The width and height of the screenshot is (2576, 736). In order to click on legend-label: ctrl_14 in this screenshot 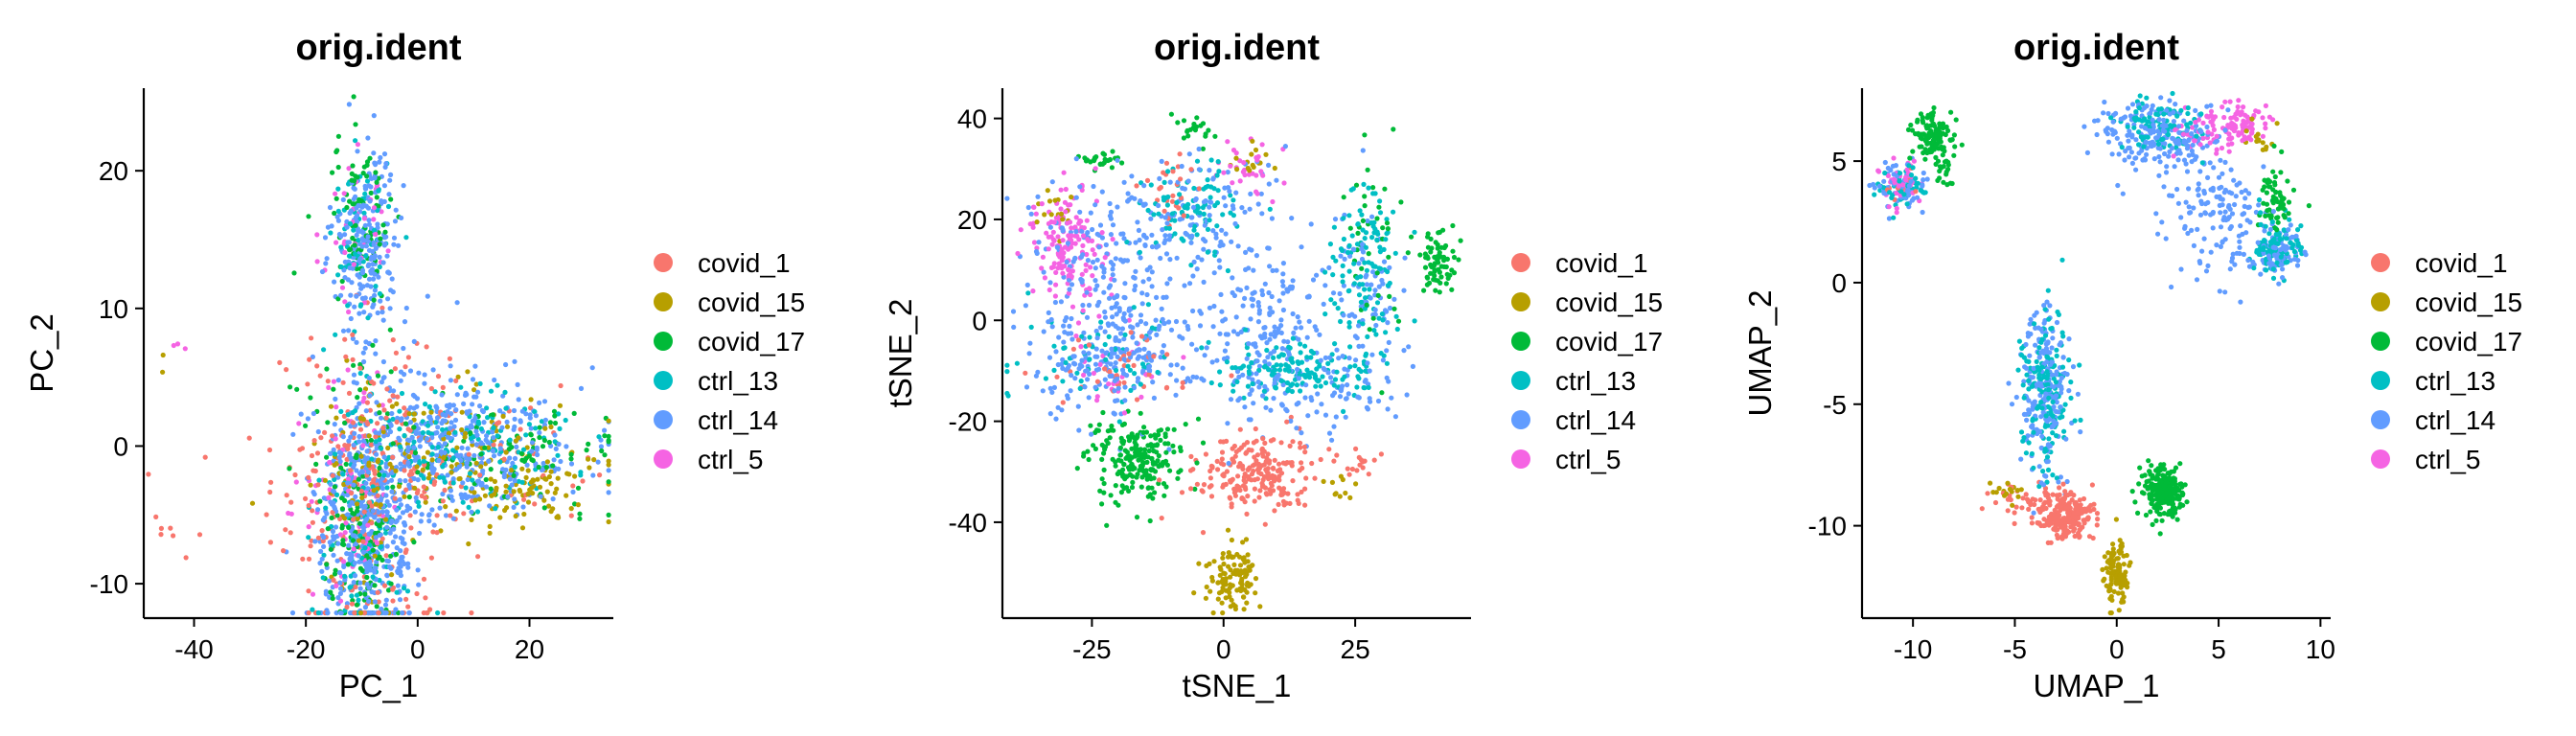, I will do `click(738, 420)`.